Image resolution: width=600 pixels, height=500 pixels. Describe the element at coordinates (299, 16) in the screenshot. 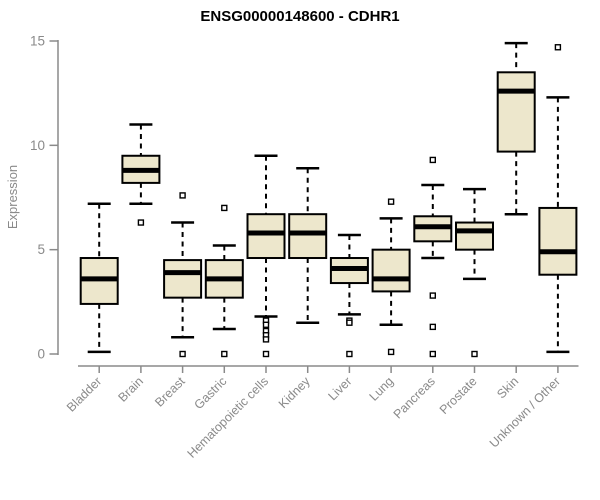

I see `chart-title: ENSG00000148600 - CDHR1` at that location.